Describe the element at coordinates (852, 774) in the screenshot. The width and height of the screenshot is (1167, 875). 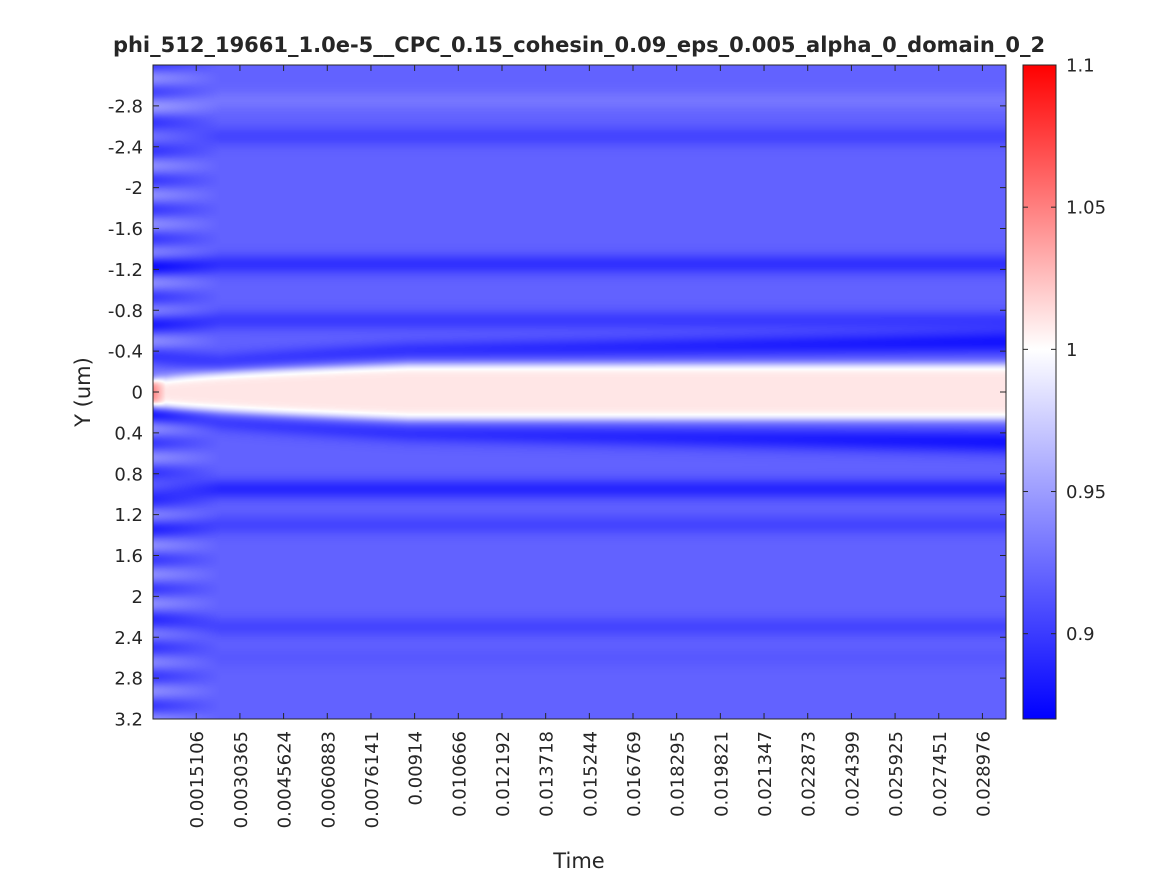
I see `x-tick-label: 0.024399` at that location.